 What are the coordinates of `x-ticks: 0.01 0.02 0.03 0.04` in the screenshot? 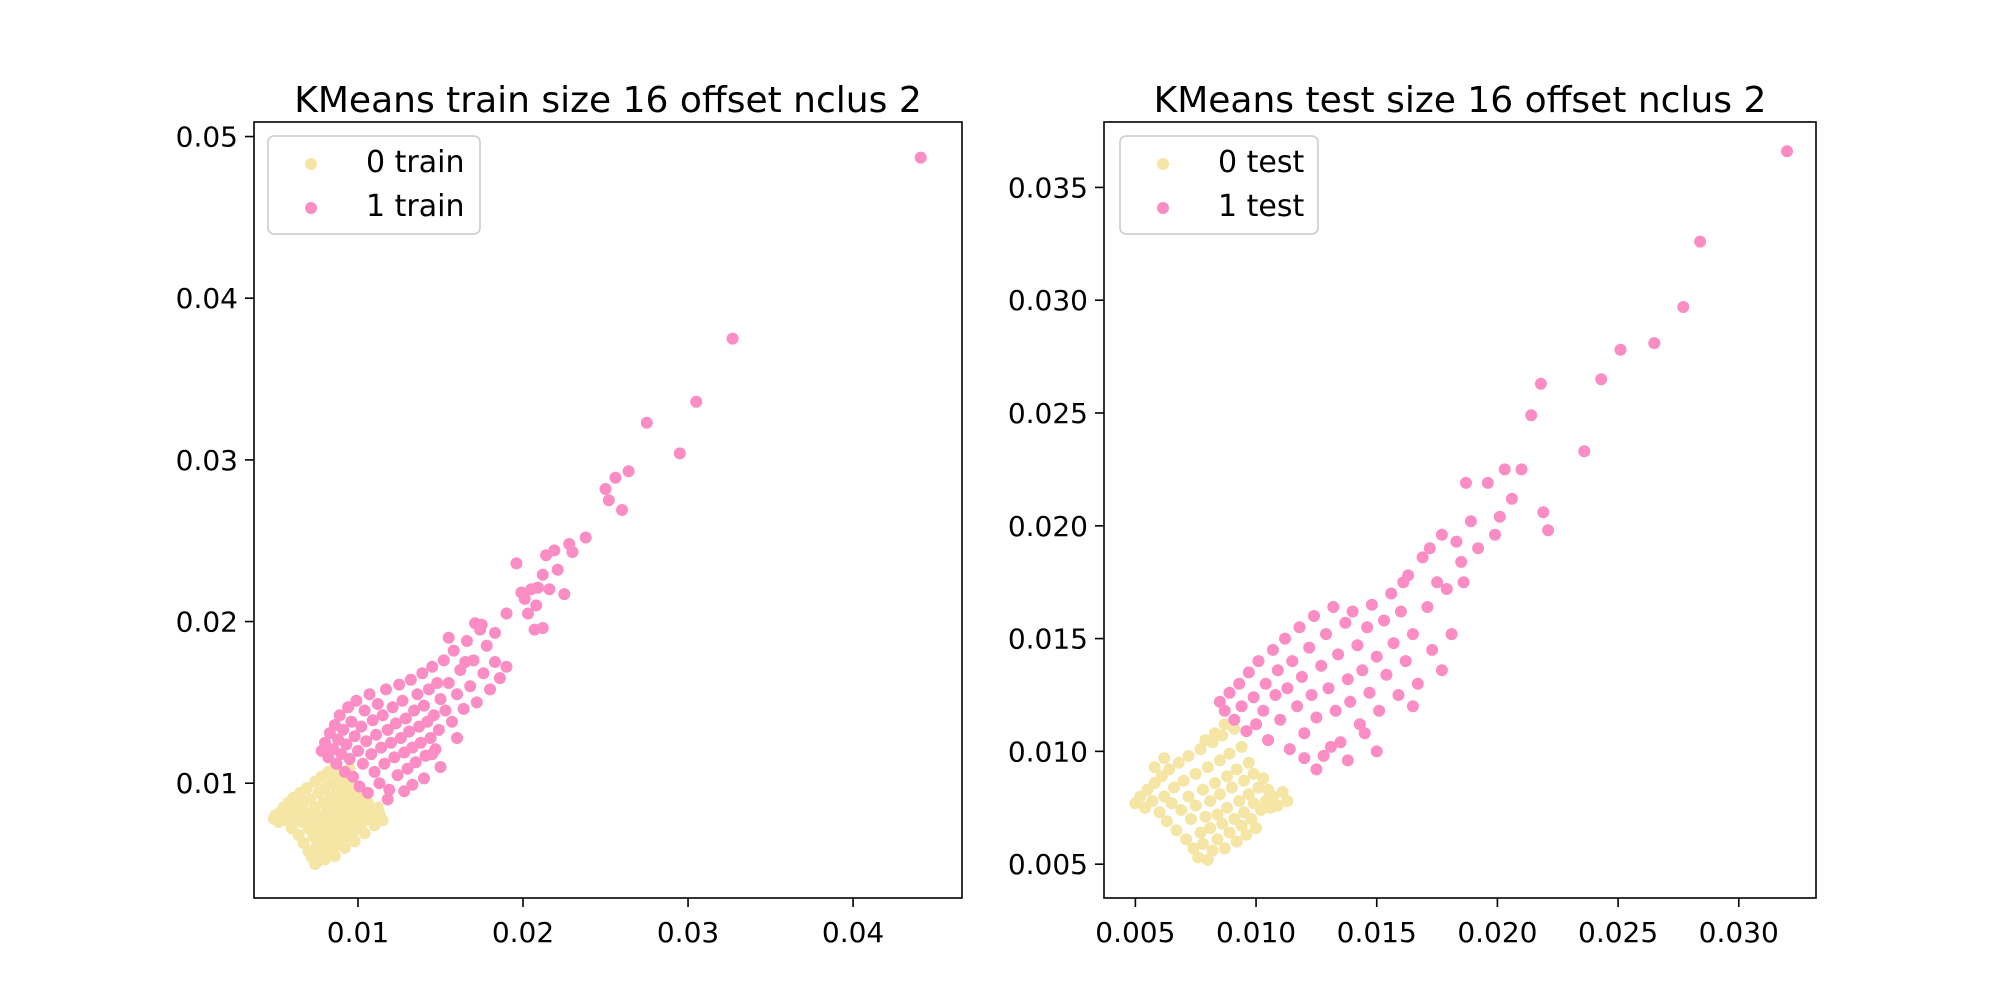 It's located at (605, 923).